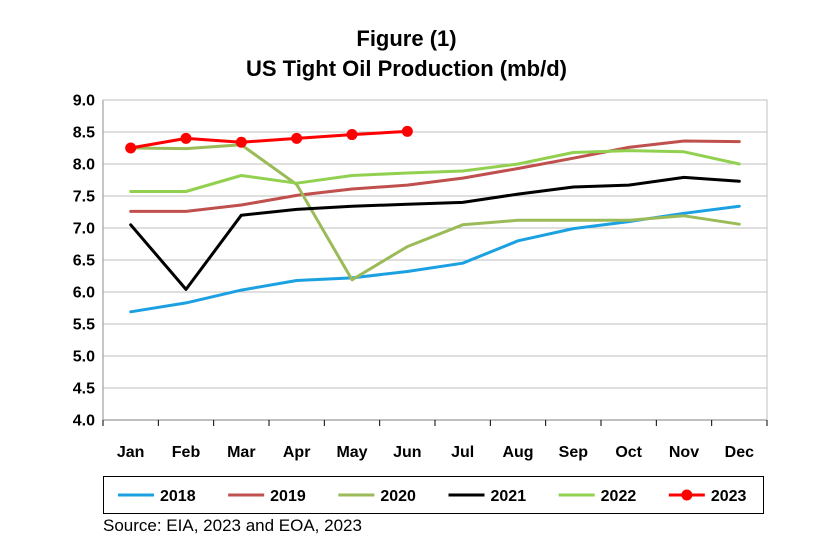 The image size is (813, 558). I want to click on x-tick-label: Oct, so click(628, 452).